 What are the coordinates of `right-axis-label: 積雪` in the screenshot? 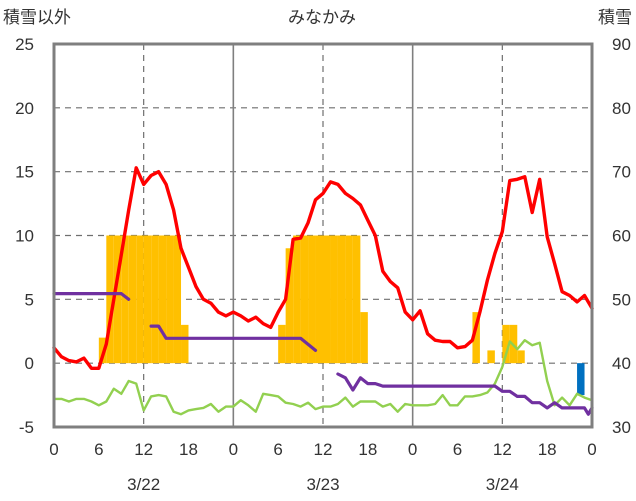 It's located at (615, 18).